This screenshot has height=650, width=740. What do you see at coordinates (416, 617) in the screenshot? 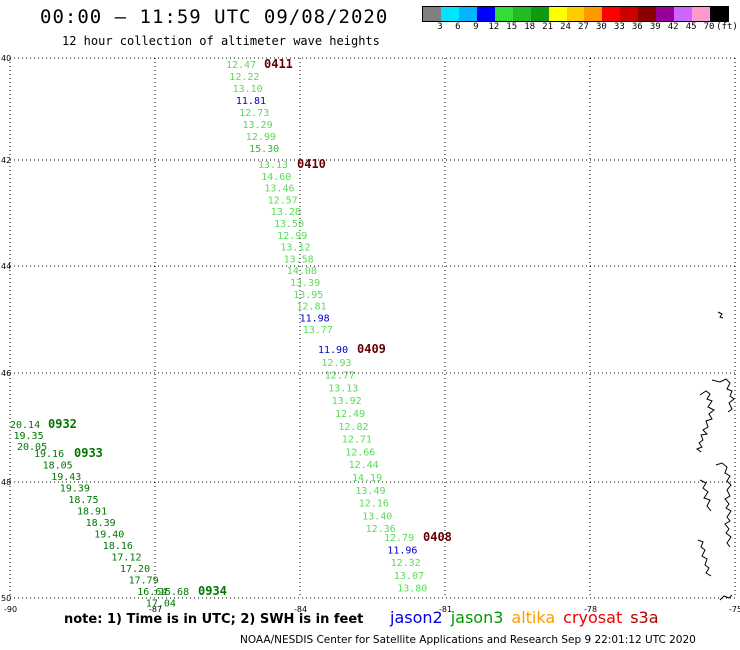
I see `legend-item-jason2: jason2` at bounding box center [416, 617].